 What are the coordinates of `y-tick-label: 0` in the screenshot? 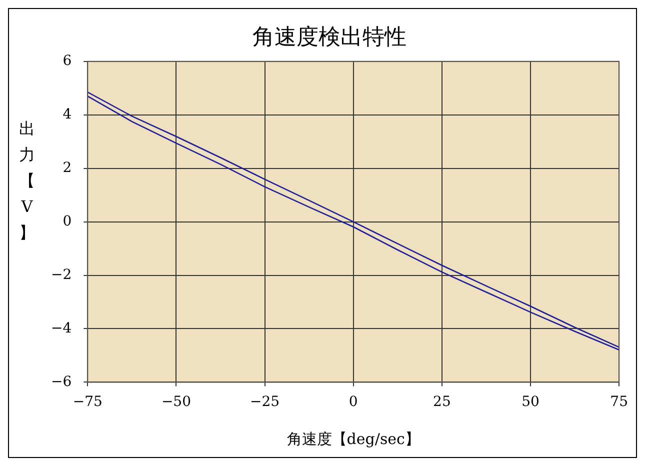 It's located at (67, 221).